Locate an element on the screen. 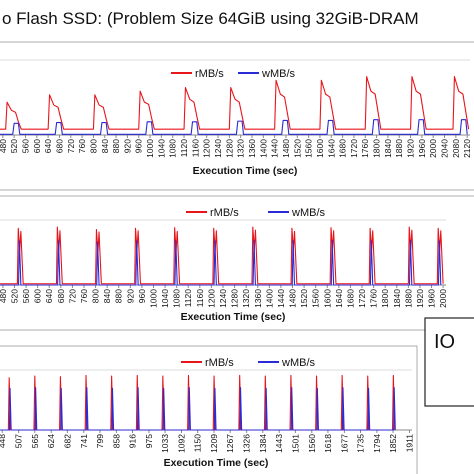 This screenshot has width=474, height=474. x-tick-label: 1200 is located at coordinates (211, 298).